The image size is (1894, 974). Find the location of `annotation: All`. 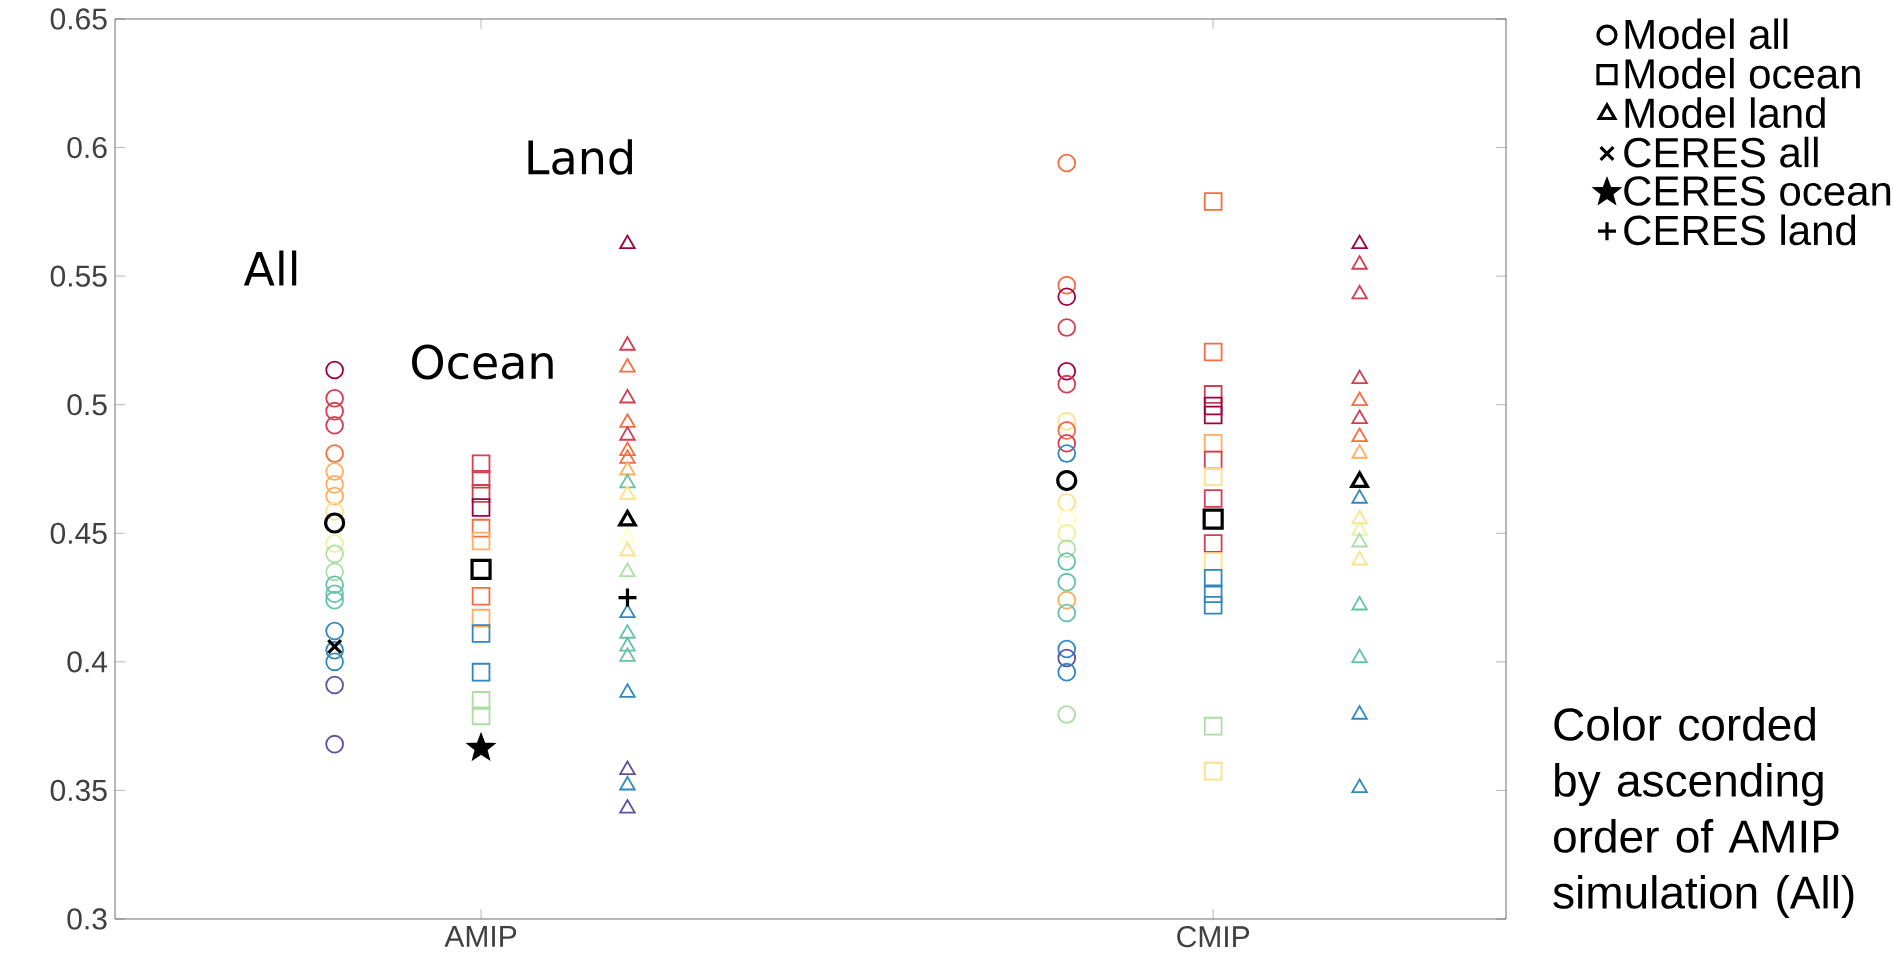

annotation: All is located at coordinates (270, 268).